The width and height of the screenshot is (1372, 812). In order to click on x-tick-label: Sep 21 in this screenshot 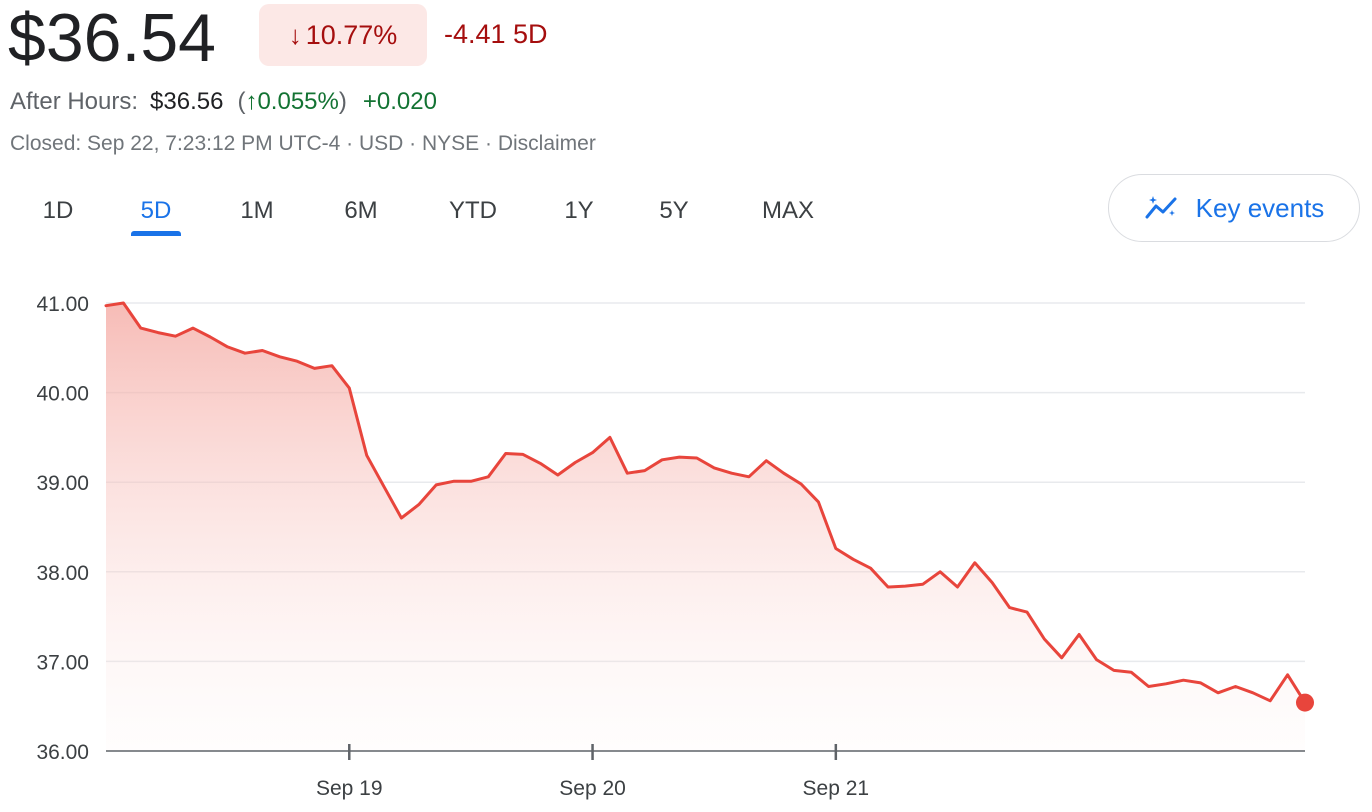, I will do `click(836, 788)`.